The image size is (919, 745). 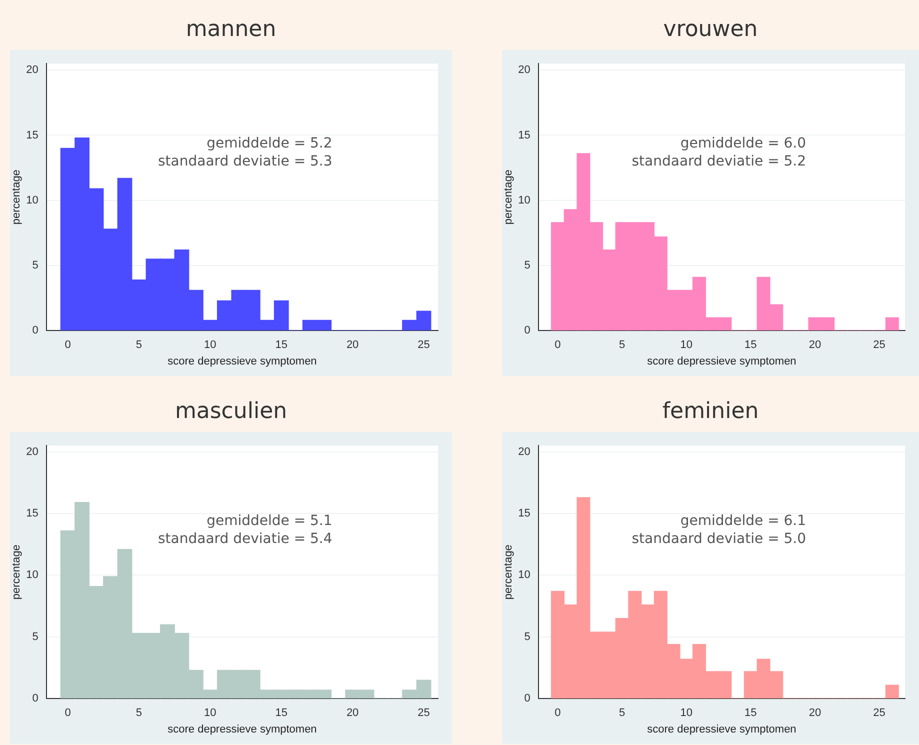 What do you see at coordinates (743, 521) in the screenshot?
I see `annotation: gemiddelde = 6.1` at bounding box center [743, 521].